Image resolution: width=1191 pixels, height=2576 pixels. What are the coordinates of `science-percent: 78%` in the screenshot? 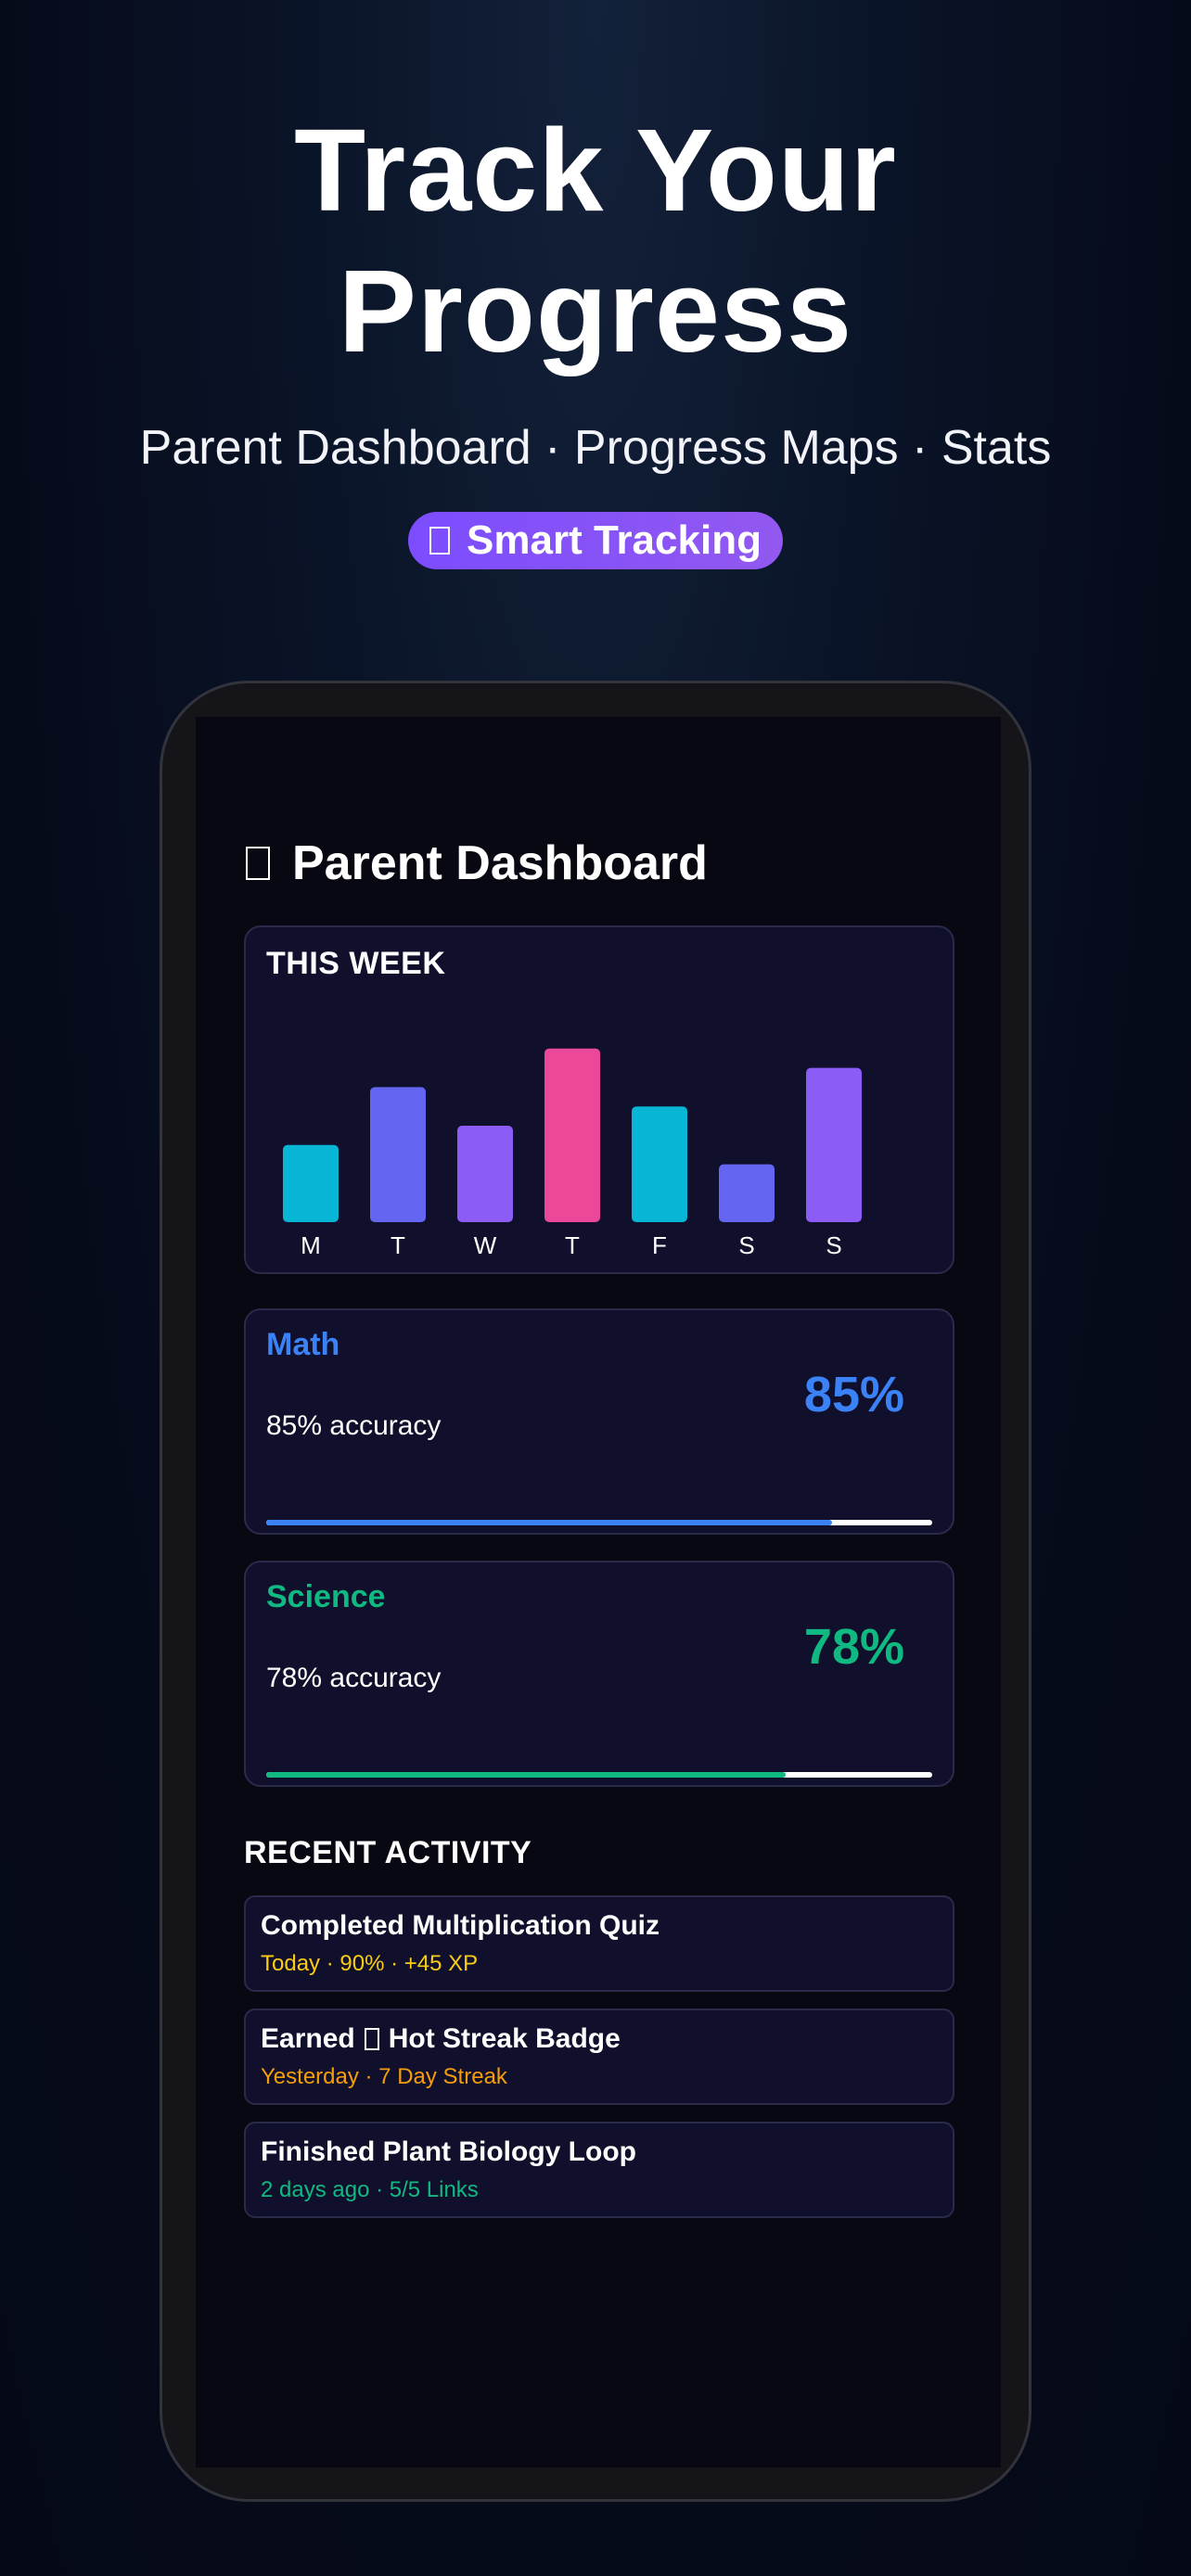 It's located at (853, 1647).